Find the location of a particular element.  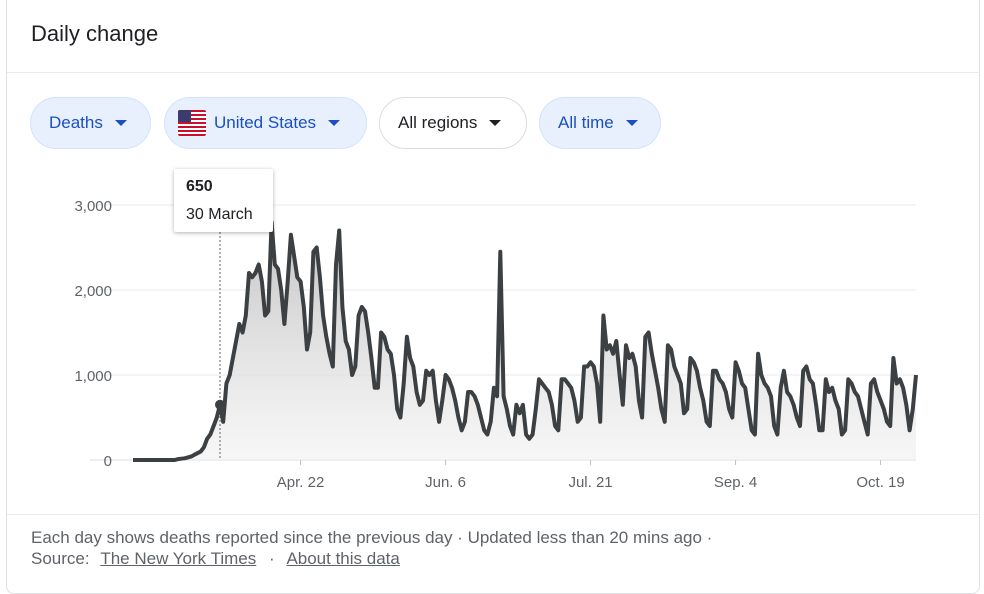

footer-divider is located at coordinates (493, 514).